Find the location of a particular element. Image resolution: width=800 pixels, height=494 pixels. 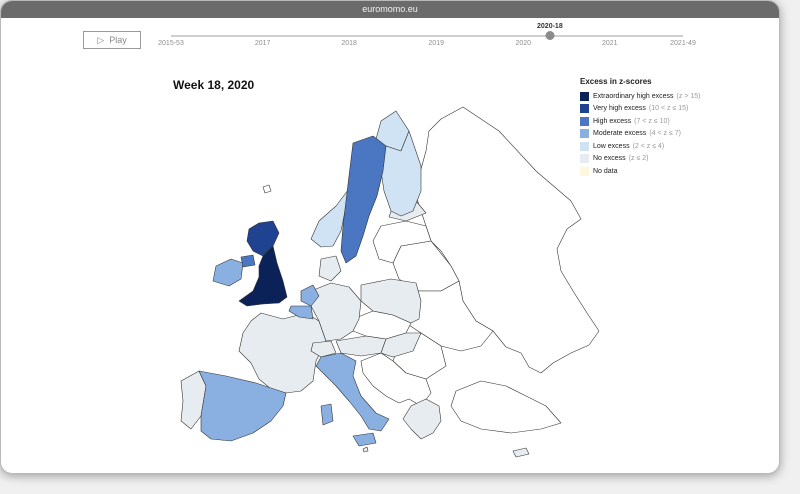

map-country-england is located at coordinates (263, 276).